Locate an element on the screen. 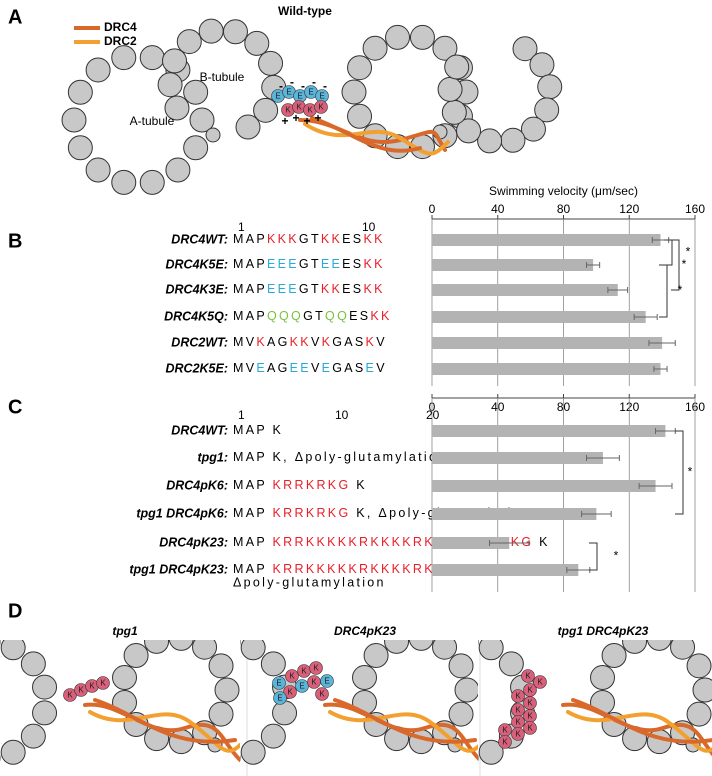  sequence-segment: MAP K is located at coordinates (258, 430).